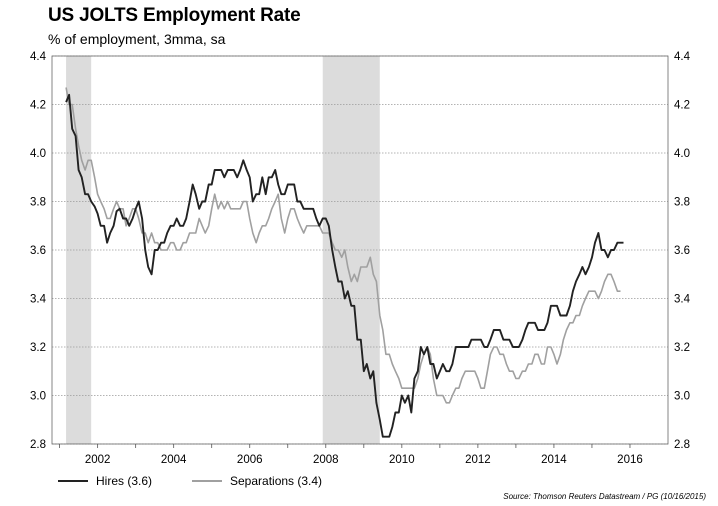  What do you see at coordinates (124, 481) in the screenshot?
I see `legend-label-hires: Hires (3.6)` at bounding box center [124, 481].